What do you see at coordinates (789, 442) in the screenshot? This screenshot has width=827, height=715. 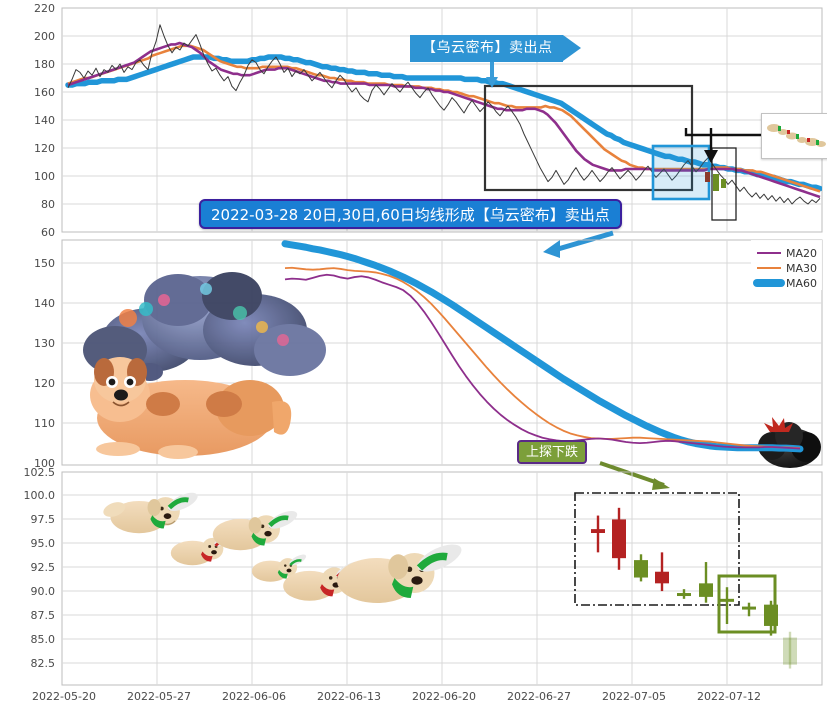 I see `bomb-cloud-illustration` at bounding box center [789, 442].